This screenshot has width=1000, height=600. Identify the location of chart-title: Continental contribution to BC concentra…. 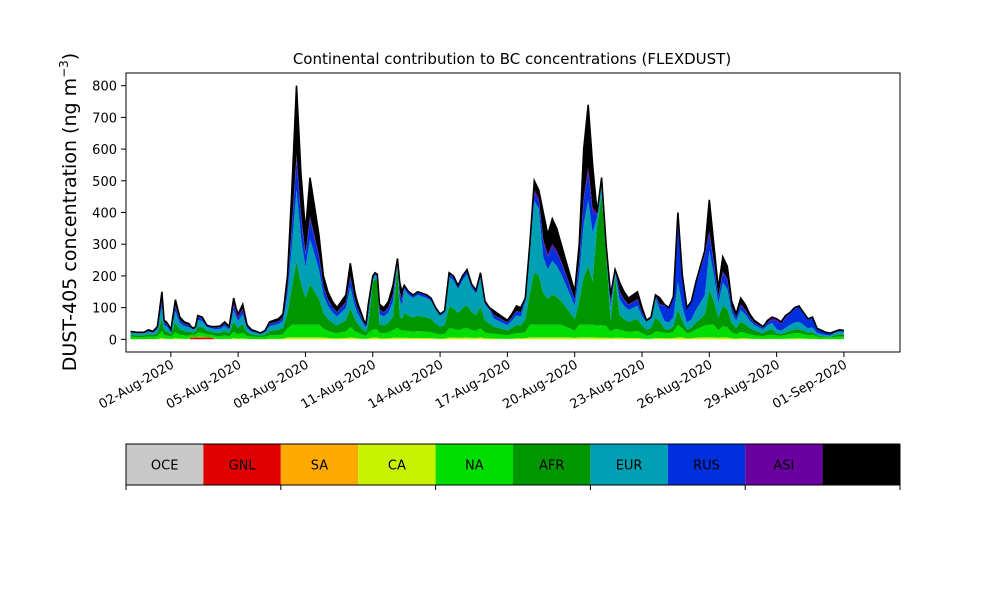
(512, 59).